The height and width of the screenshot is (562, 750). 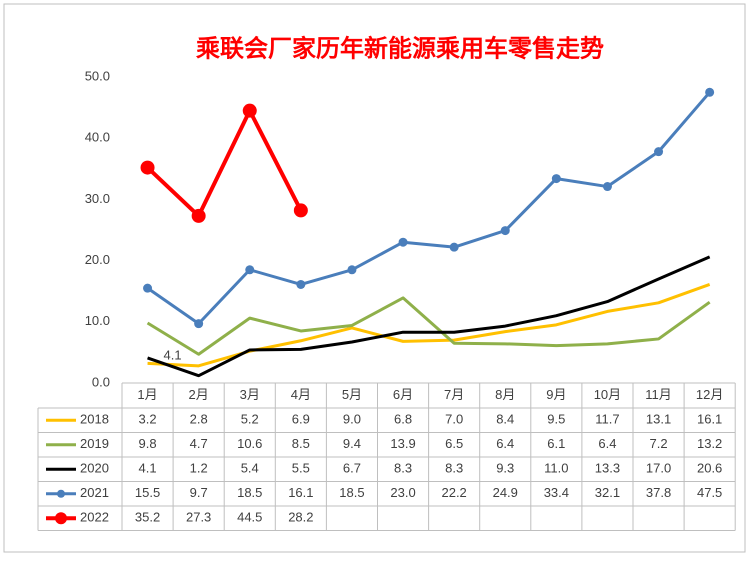 I want to click on table-value: 13.2, so click(x=709, y=443).